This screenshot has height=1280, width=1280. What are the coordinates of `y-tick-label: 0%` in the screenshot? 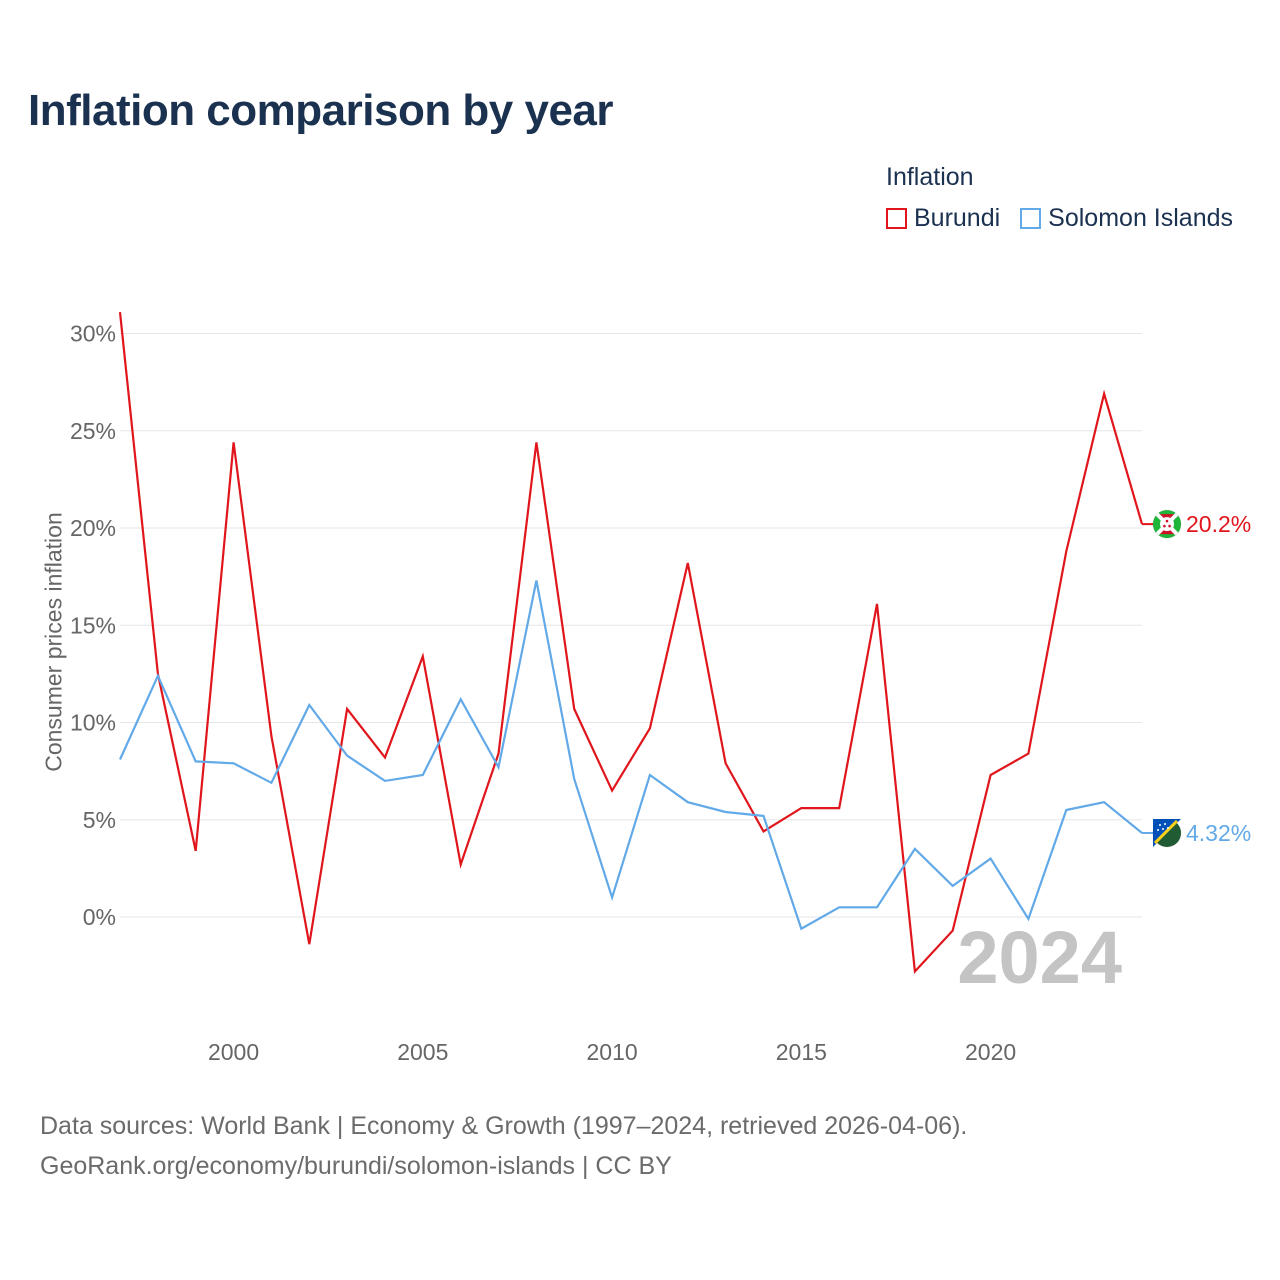 It's located at (99, 917).